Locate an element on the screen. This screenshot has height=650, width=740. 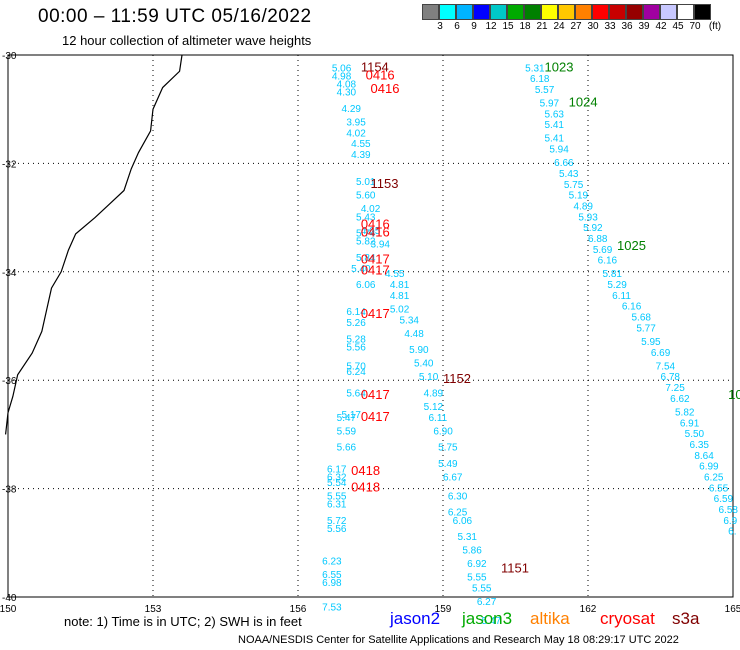
wave-height-value: 6. is located at coordinates (732, 532).